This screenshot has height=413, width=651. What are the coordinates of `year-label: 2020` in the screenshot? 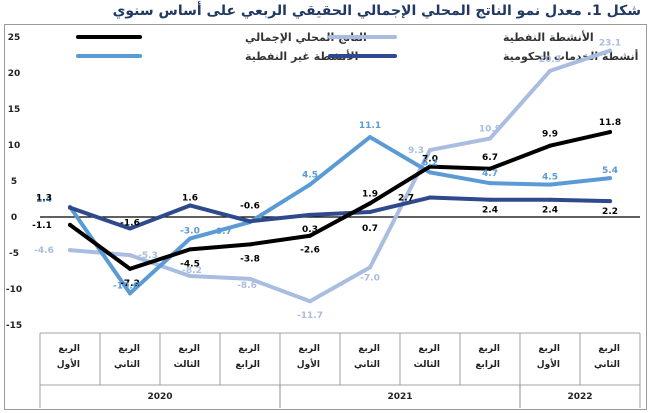 It's located at (159, 397).